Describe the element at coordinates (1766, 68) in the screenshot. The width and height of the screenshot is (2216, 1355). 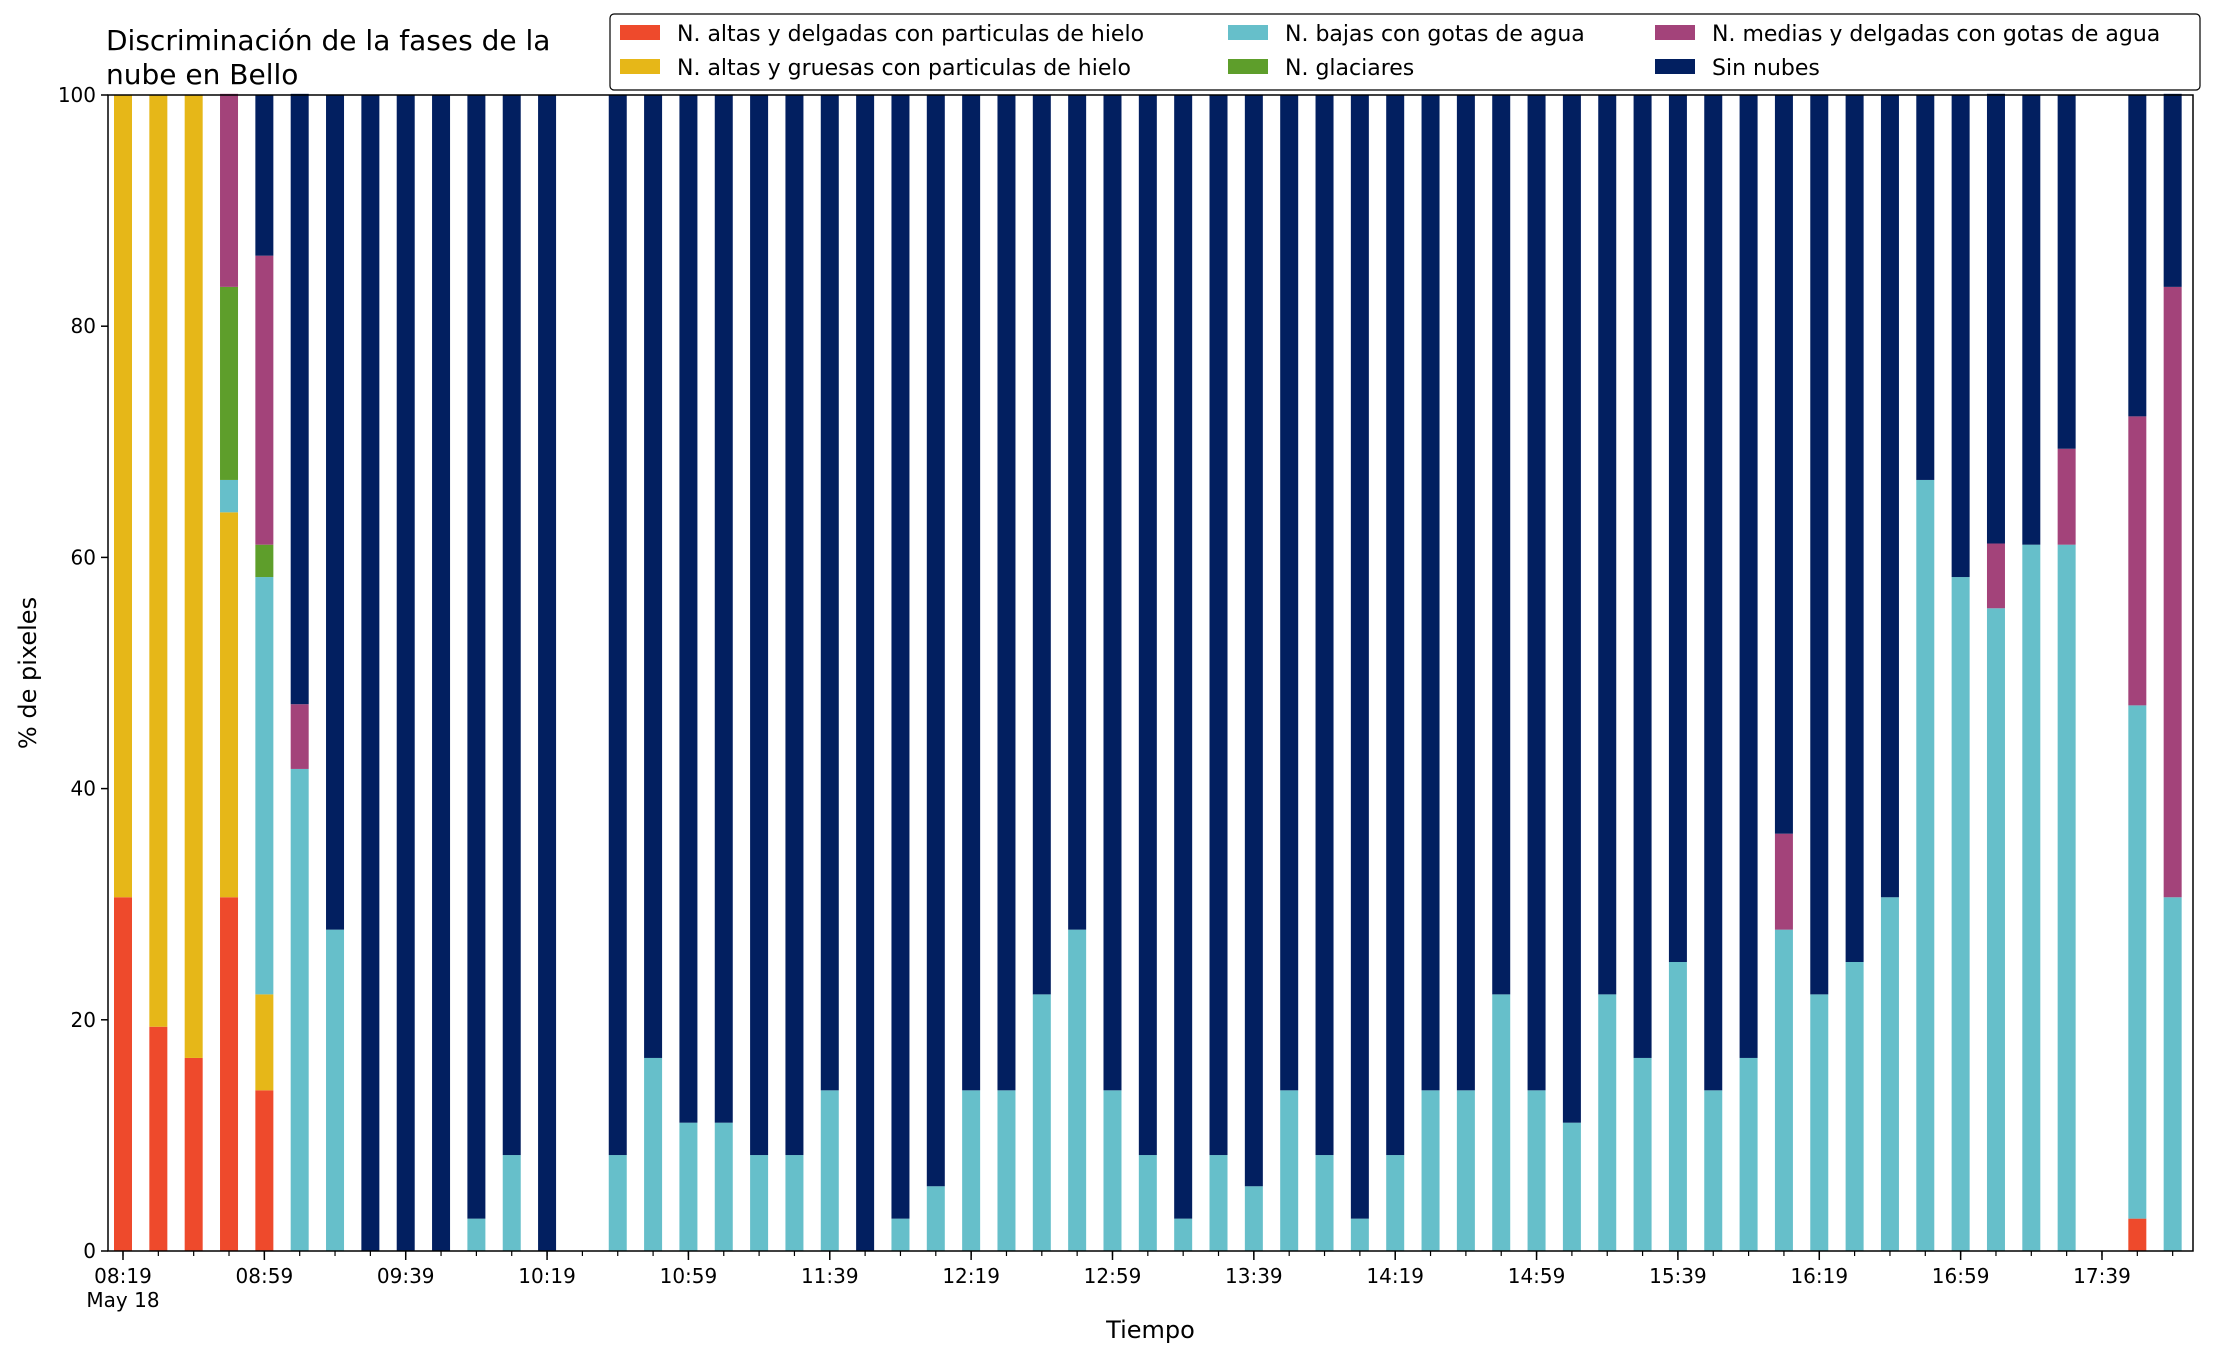
I see `legend-entry: Sin nubes` at that location.